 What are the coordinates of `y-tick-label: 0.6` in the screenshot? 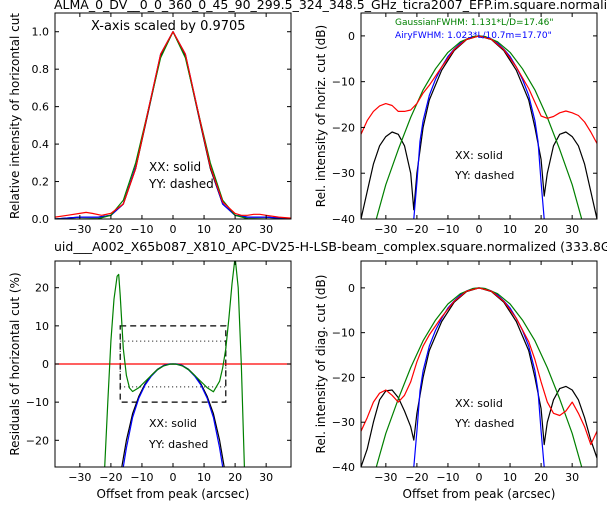 It's located at (41, 107).